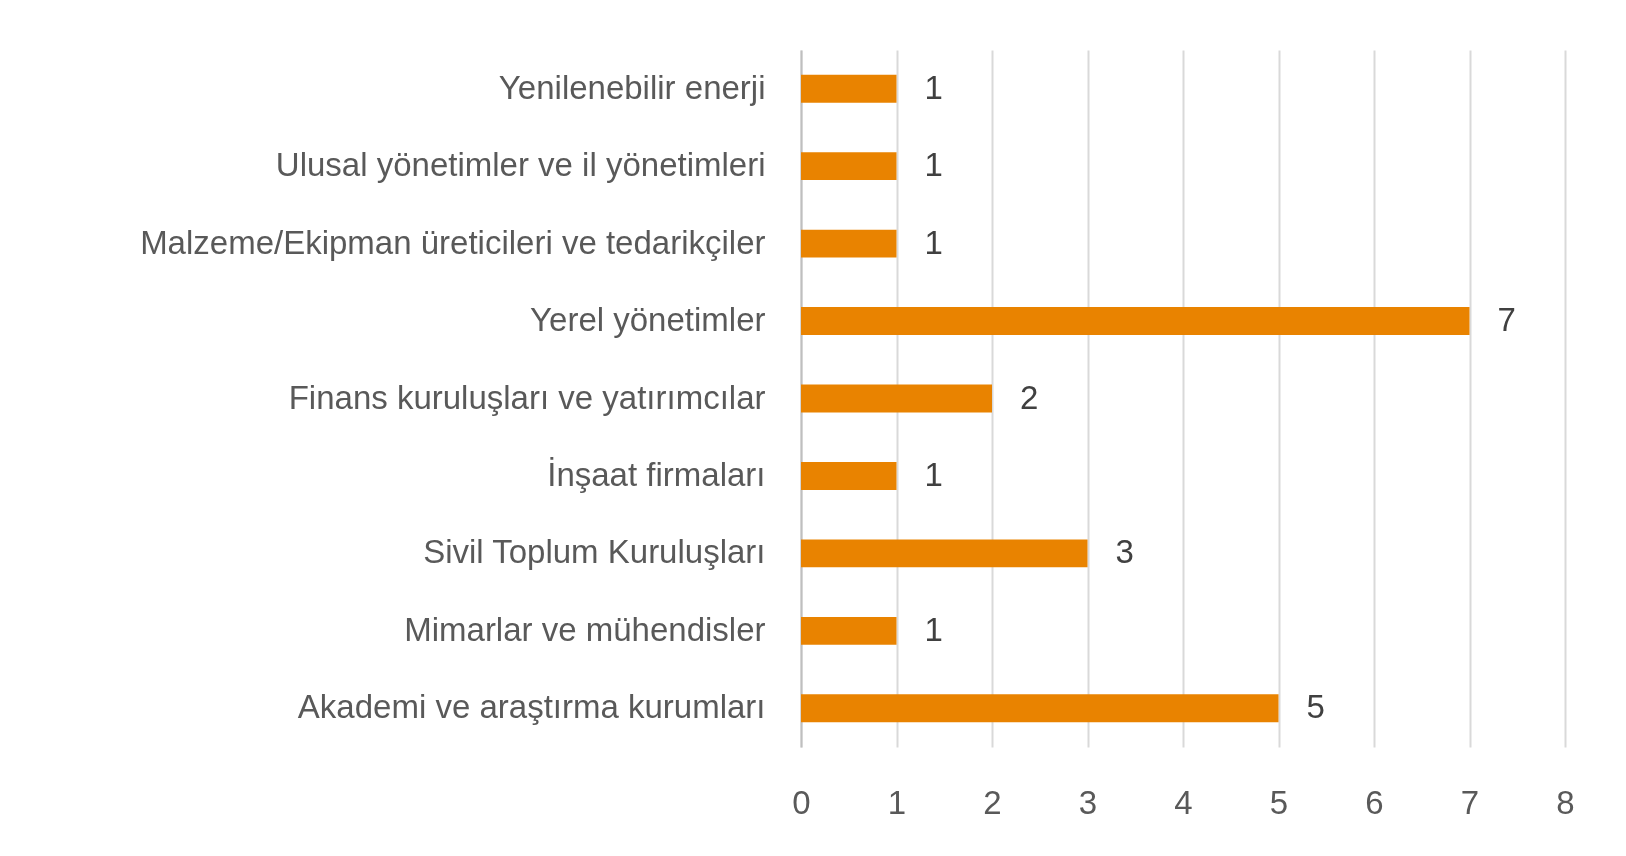 The image size is (1626, 856). Describe the element at coordinates (1029, 397) in the screenshot. I see `data-label: 2` at that location.